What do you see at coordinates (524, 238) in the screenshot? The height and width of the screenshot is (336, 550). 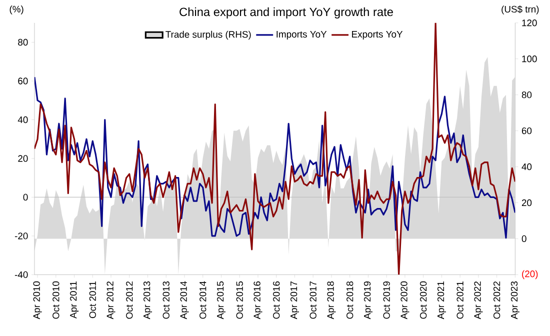 I see `y2-tick-label: 0` at bounding box center [524, 238].